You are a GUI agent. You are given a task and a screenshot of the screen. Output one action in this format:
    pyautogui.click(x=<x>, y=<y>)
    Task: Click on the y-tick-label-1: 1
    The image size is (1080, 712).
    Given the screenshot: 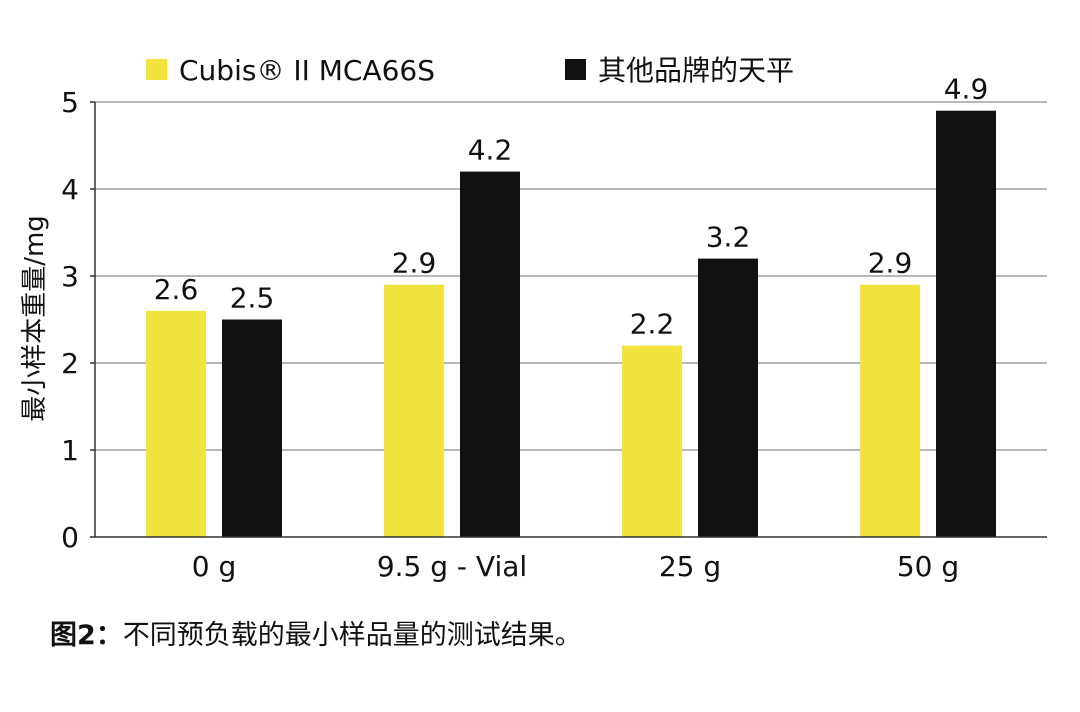 What is the action you would take?
    pyautogui.click(x=70, y=450)
    